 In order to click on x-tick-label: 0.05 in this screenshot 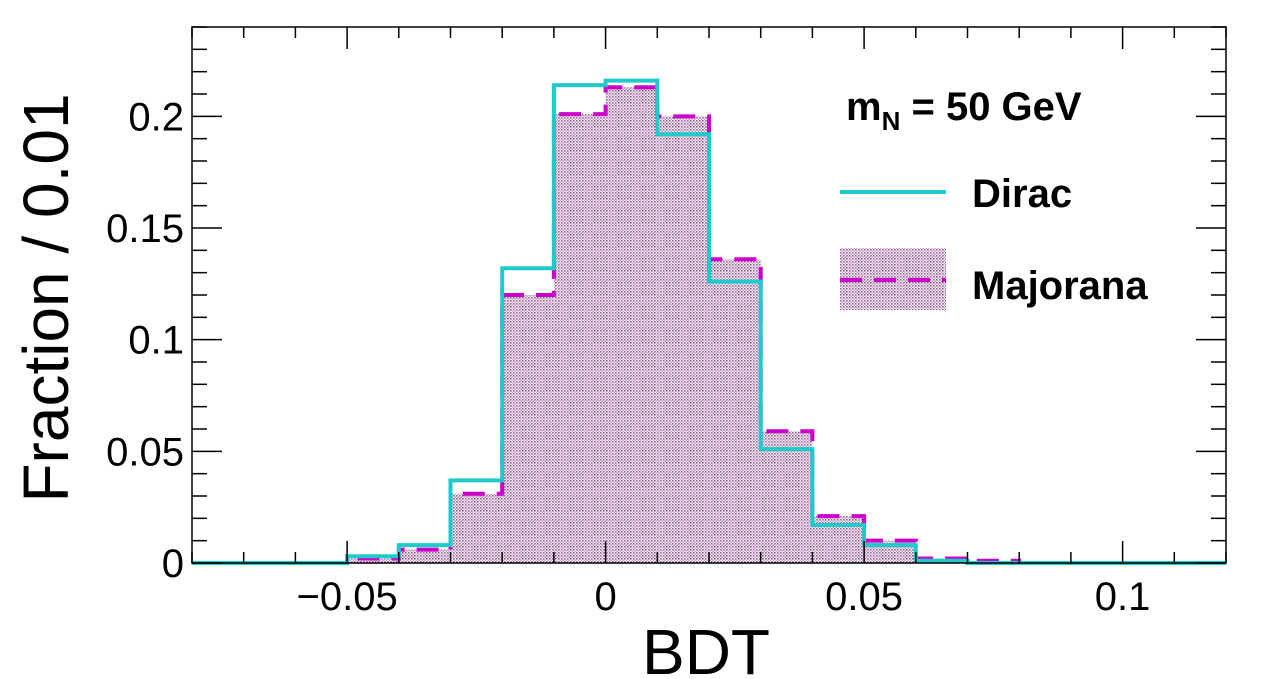, I will do `click(864, 597)`.